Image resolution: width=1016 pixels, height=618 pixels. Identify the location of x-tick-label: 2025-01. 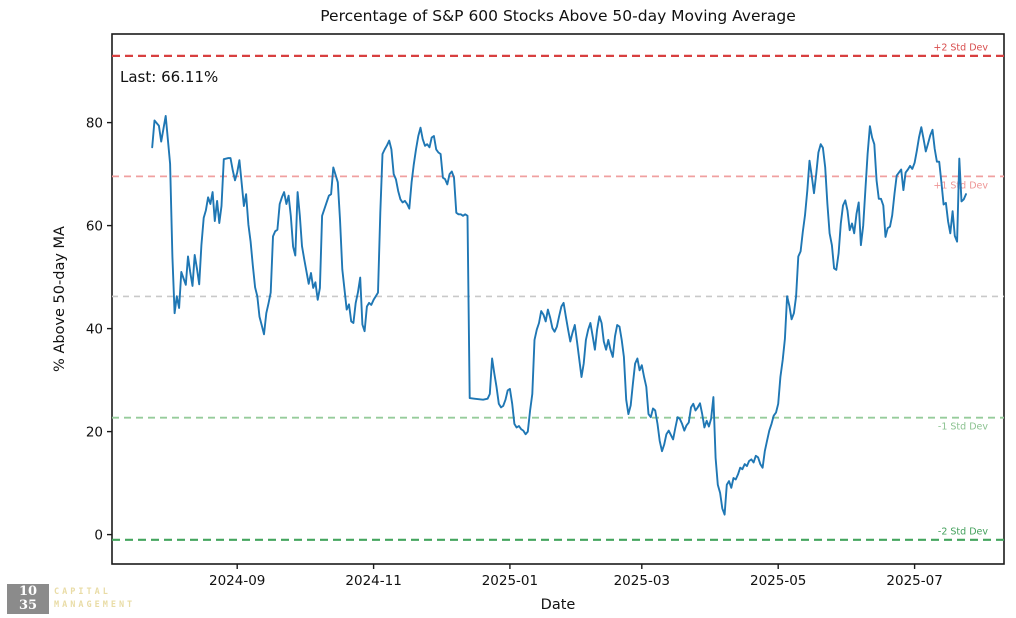
(510, 581).